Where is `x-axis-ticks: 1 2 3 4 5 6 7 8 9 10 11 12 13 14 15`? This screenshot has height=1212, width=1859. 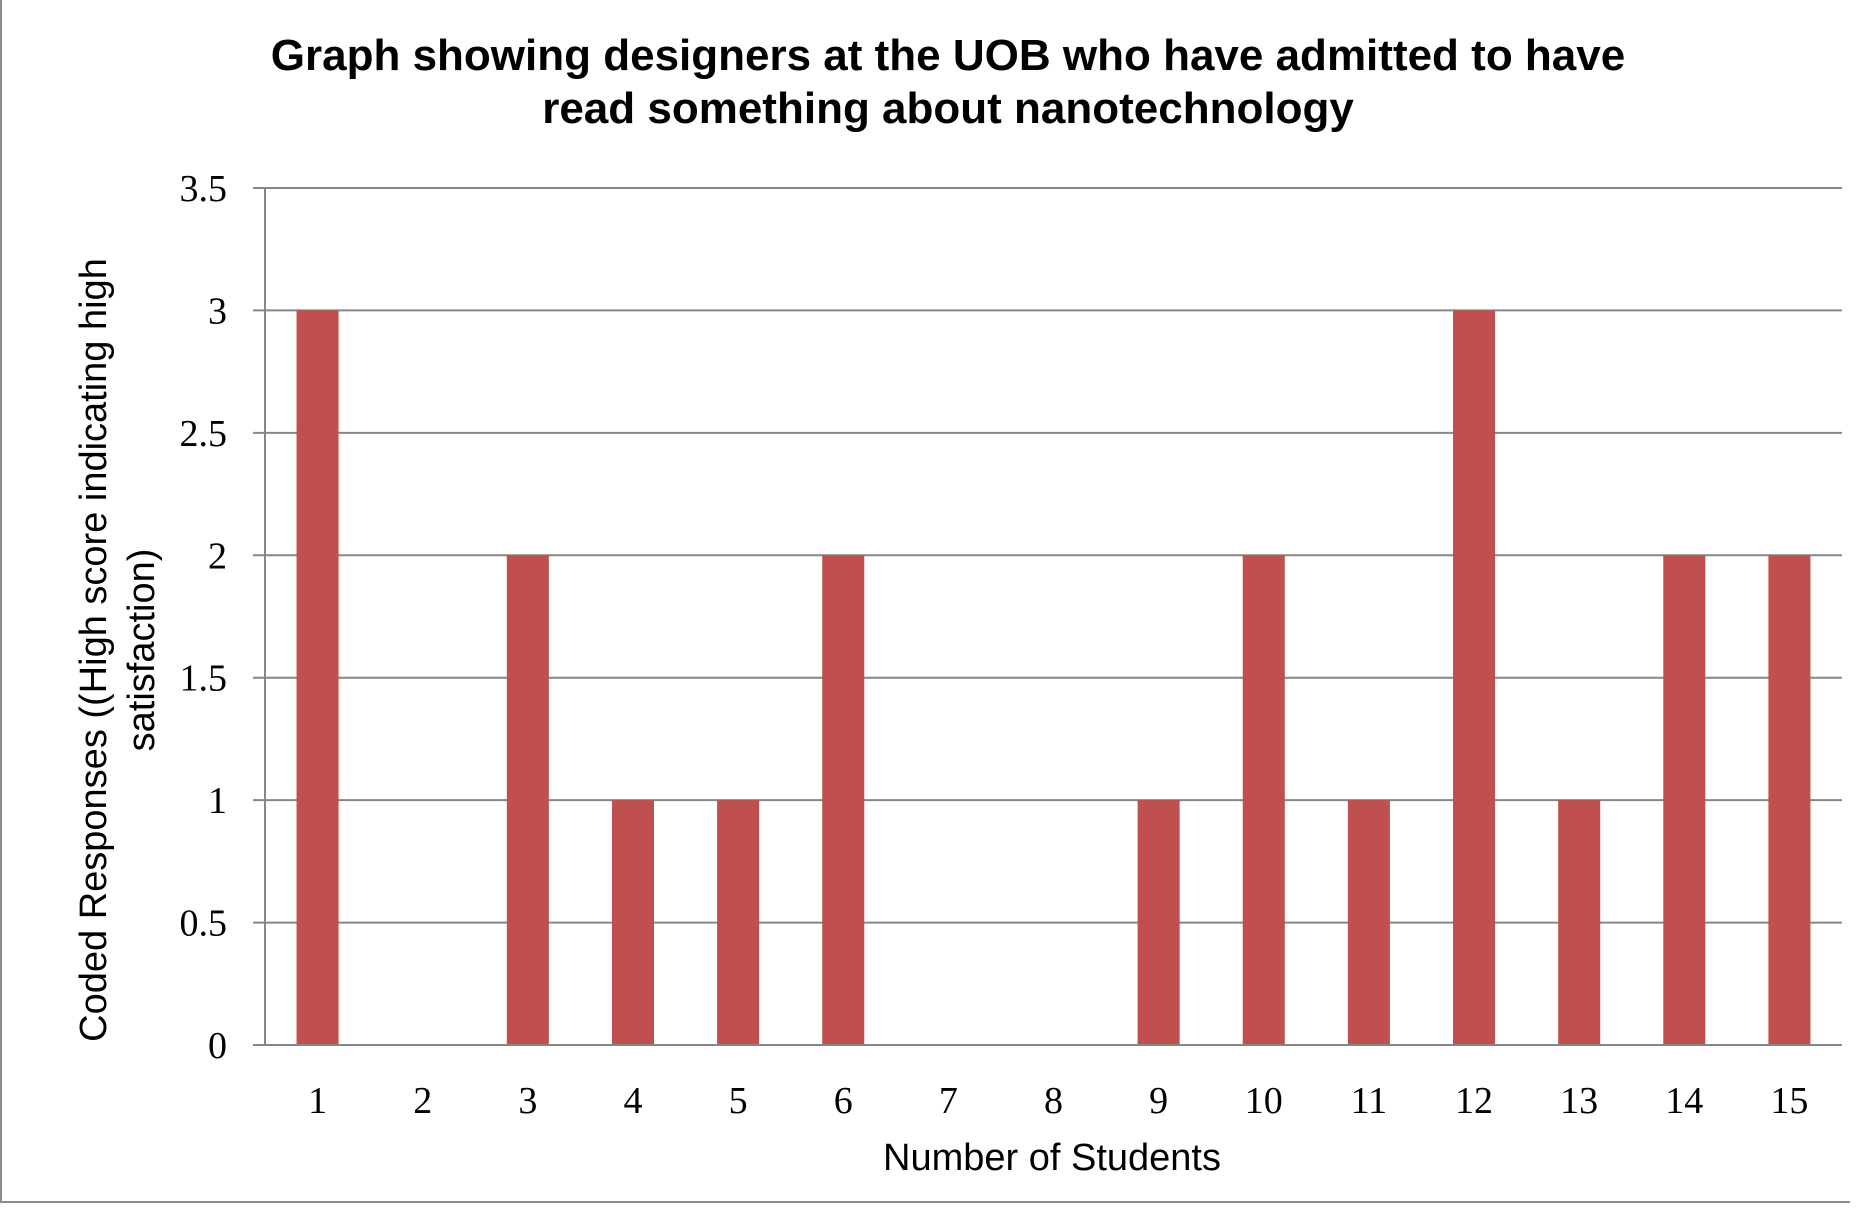
x-axis-ticks: 1 2 3 4 5 6 7 8 9 10 11 12 13 14 15 is located at coordinates (1058, 1101).